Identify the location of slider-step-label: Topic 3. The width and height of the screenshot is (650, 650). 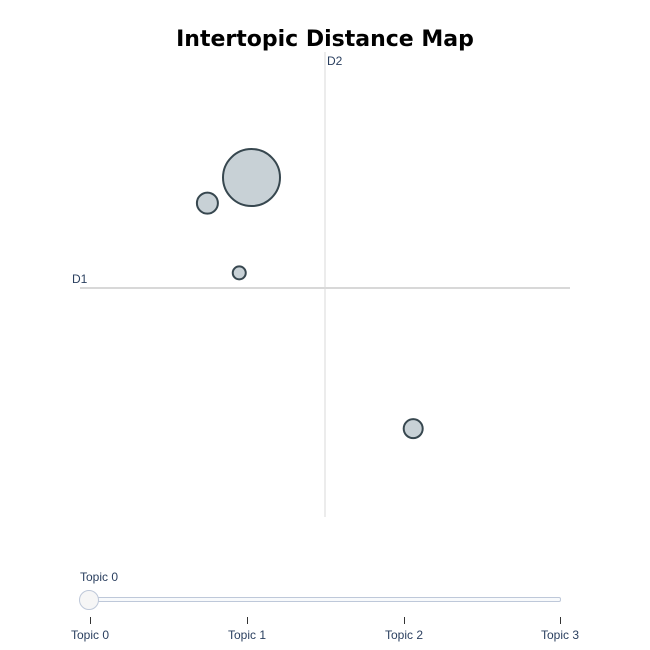
(560, 635).